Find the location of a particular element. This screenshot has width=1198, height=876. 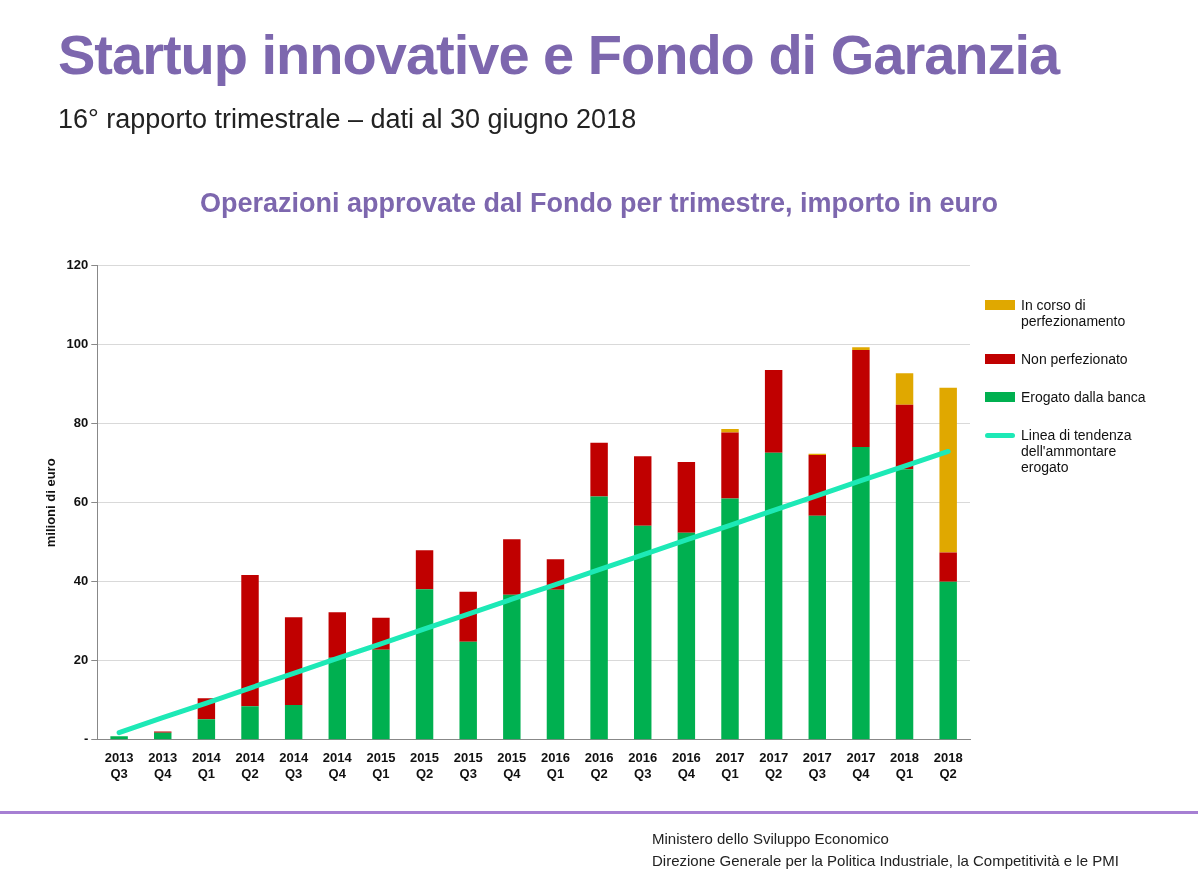

x-tick-label: 2014 Q2 is located at coordinates (250, 765).